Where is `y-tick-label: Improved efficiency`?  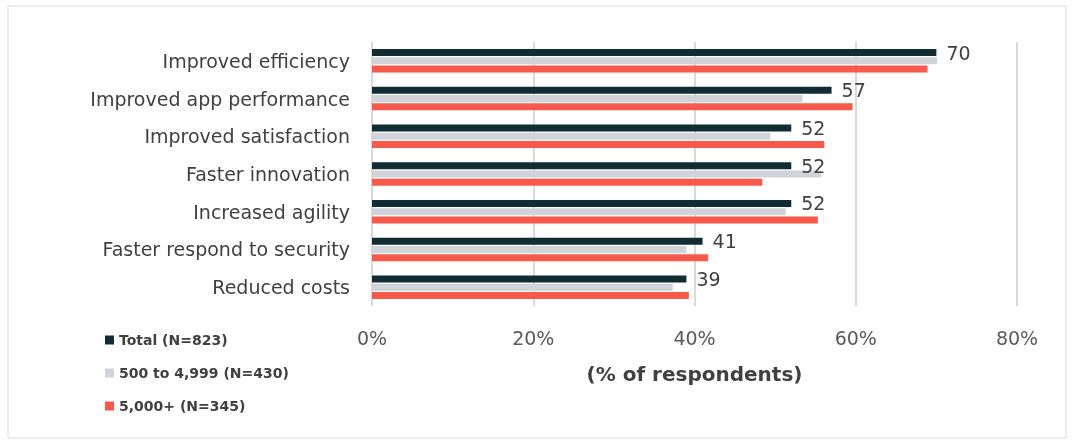
y-tick-label: Improved efficiency is located at coordinates (256, 60).